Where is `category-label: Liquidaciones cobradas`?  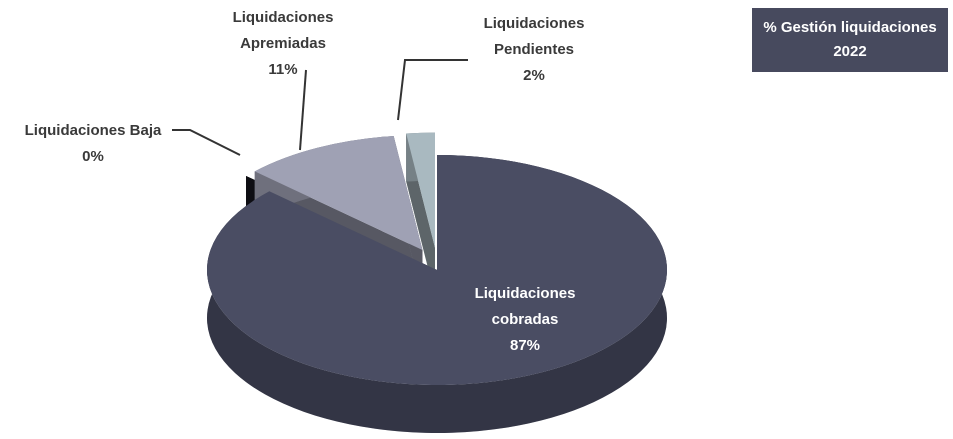 category-label: Liquidaciones cobradas is located at coordinates (525, 306).